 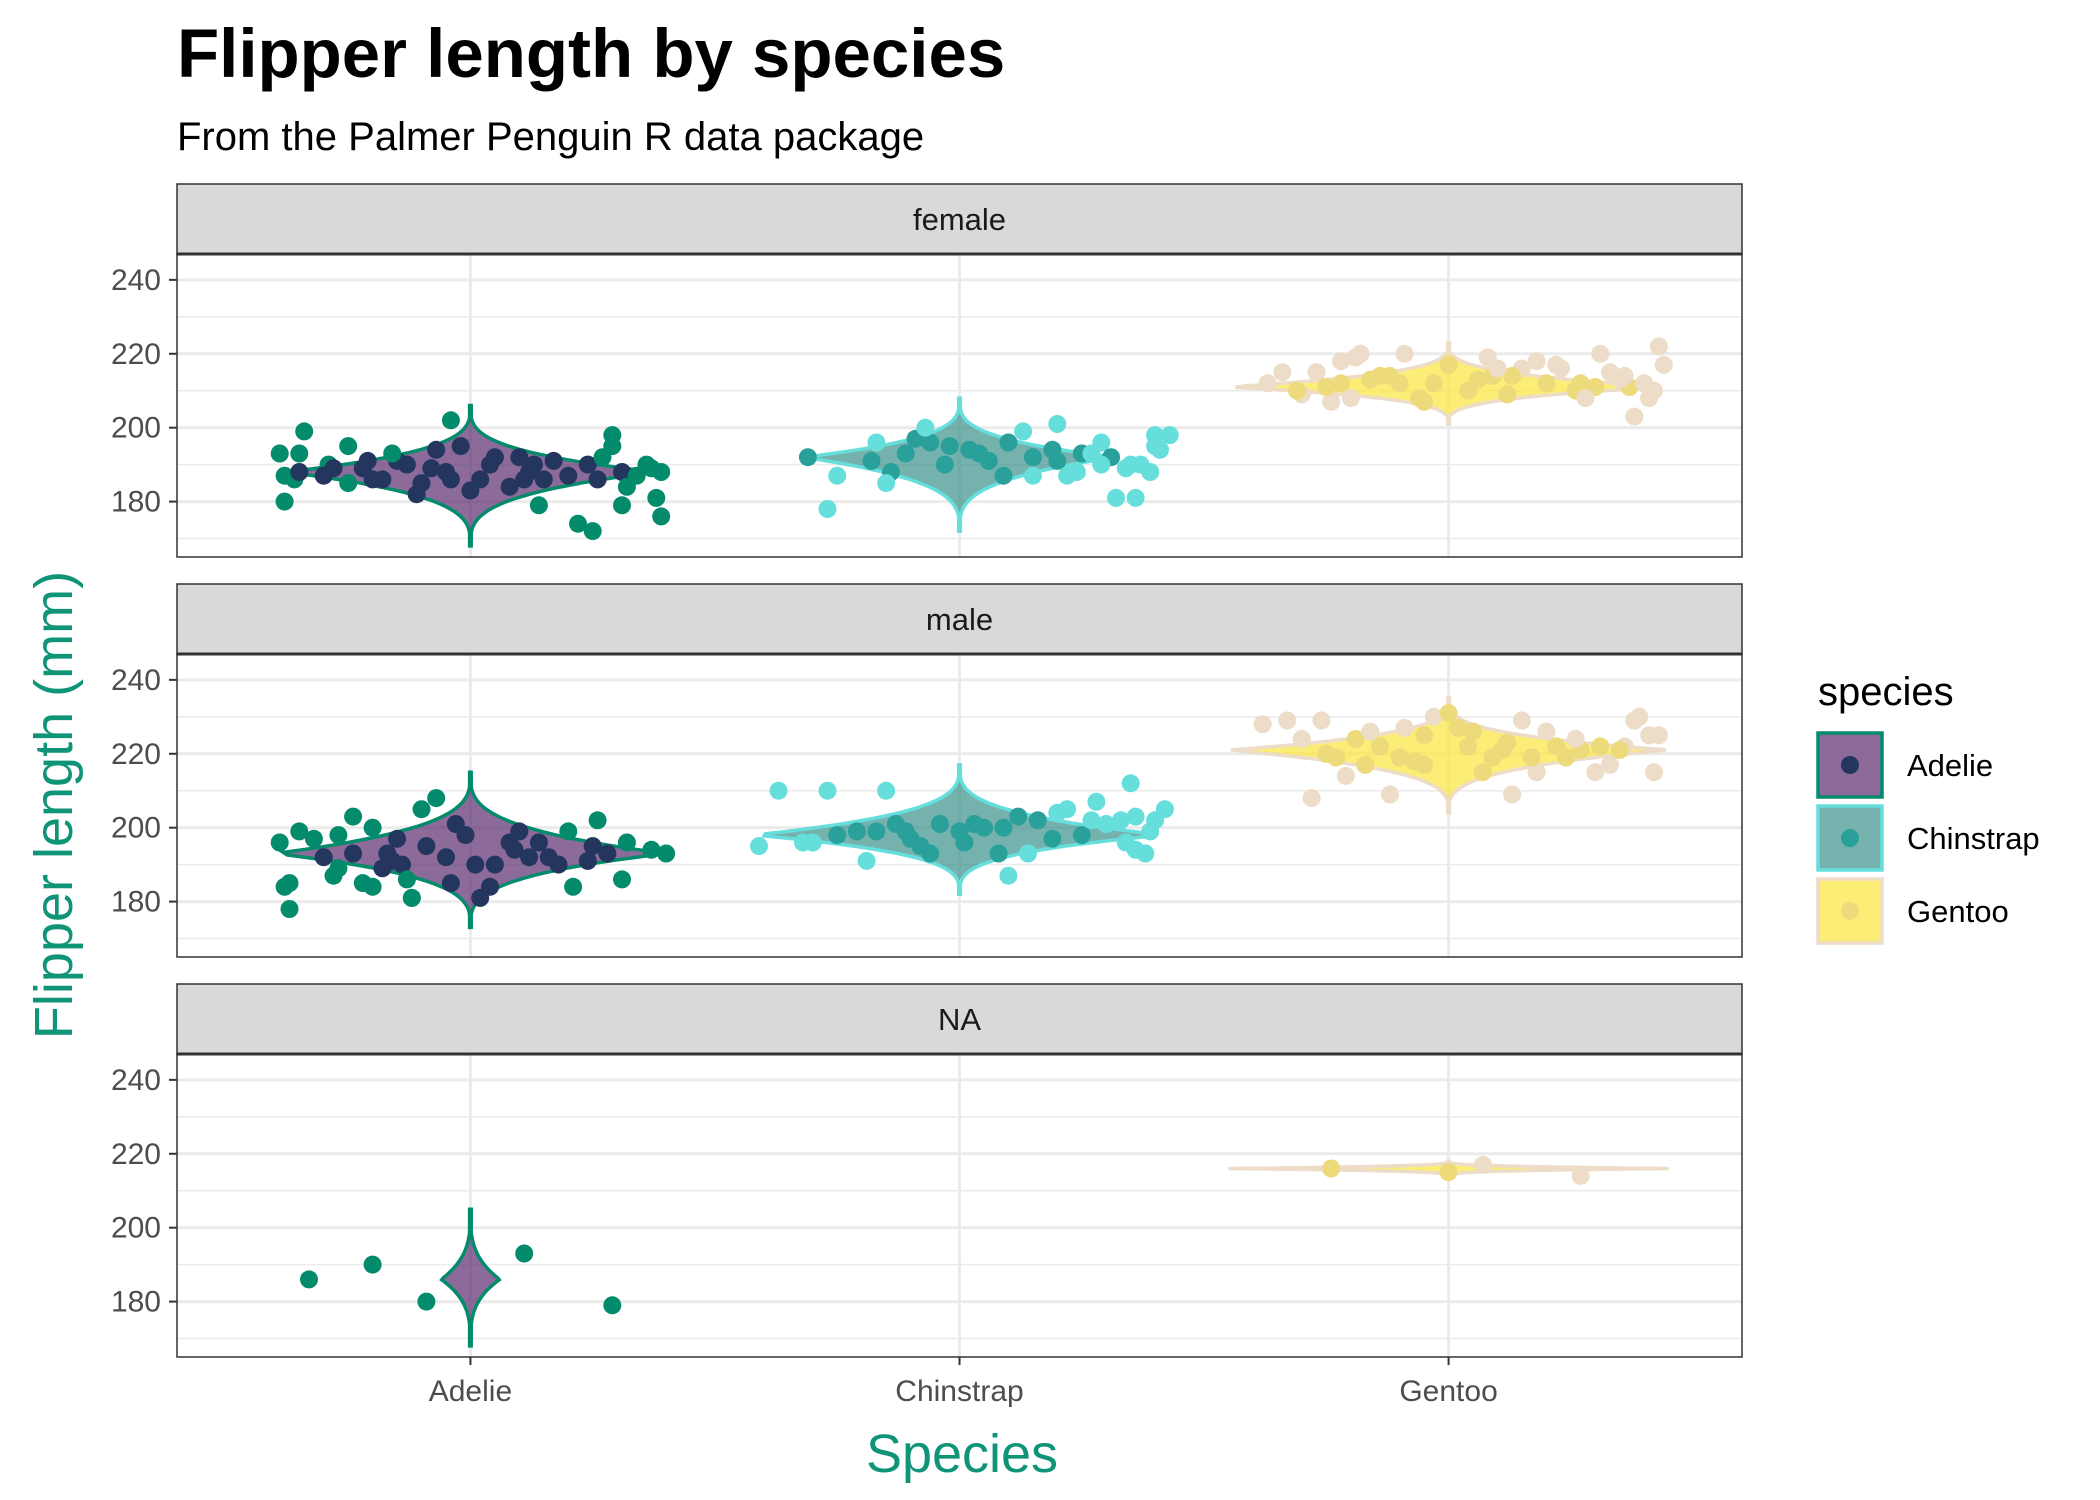 What do you see at coordinates (1448, 1391) in the screenshot?
I see `x-tick-label-gentoo: Gentoo` at bounding box center [1448, 1391].